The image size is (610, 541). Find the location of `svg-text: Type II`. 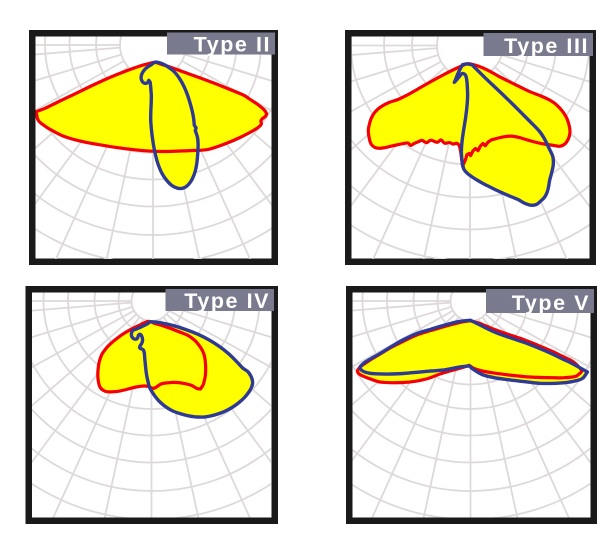

svg-text: Type II is located at coordinates (232, 45).